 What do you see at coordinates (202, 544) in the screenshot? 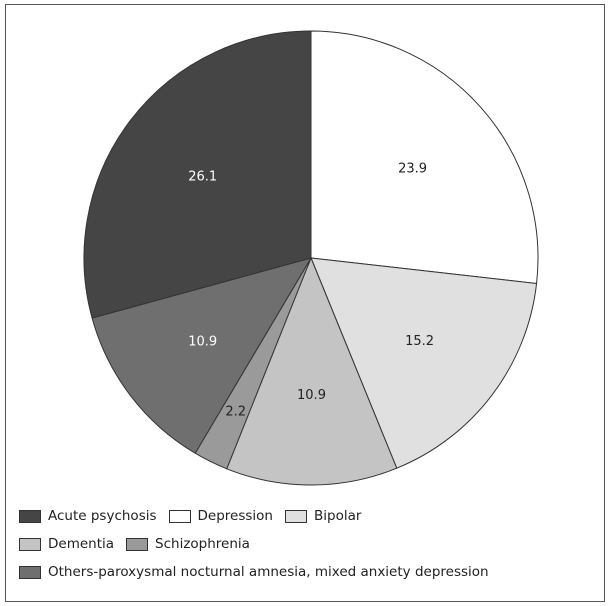
I see `legend-label: Schizophrenia` at bounding box center [202, 544].